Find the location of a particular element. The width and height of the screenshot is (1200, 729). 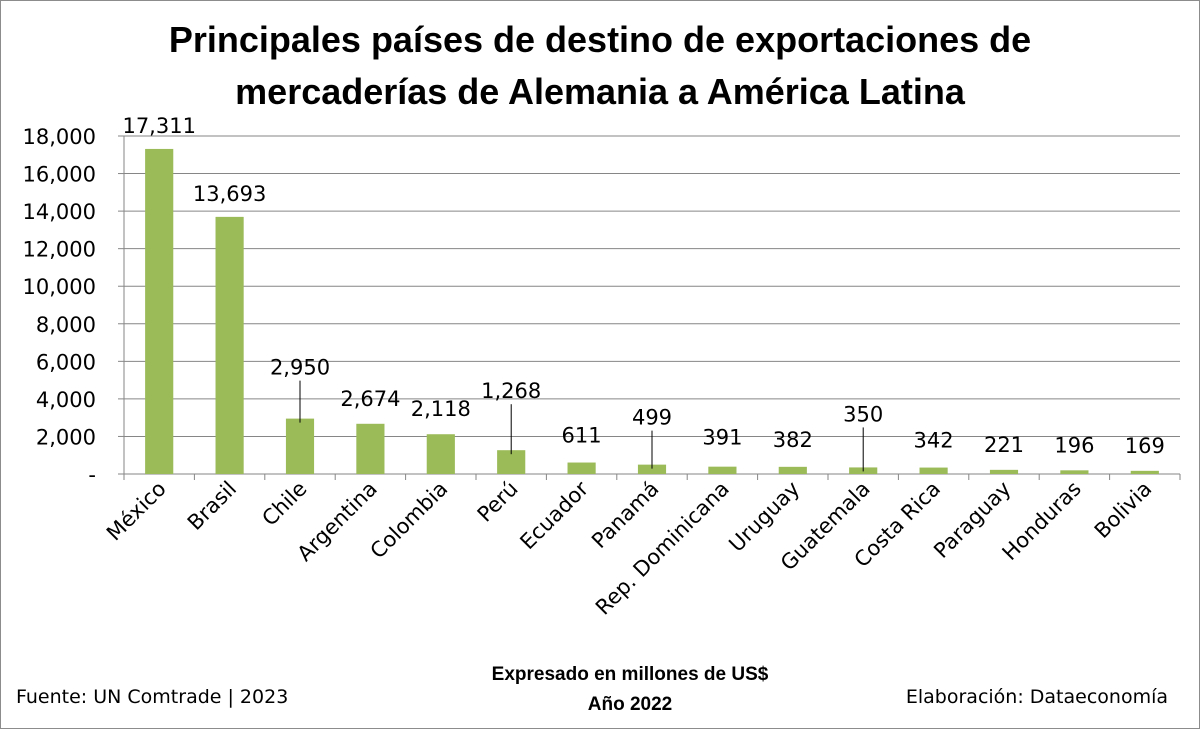

data-label: 2,118 is located at coordinates (441, 409).